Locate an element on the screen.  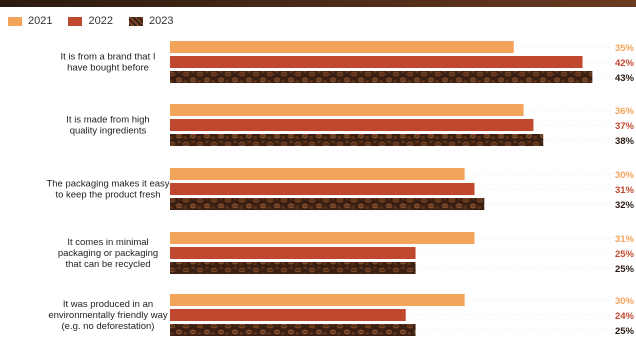
legend: 2021 2022 2023 is located at coordinates (90, 21).